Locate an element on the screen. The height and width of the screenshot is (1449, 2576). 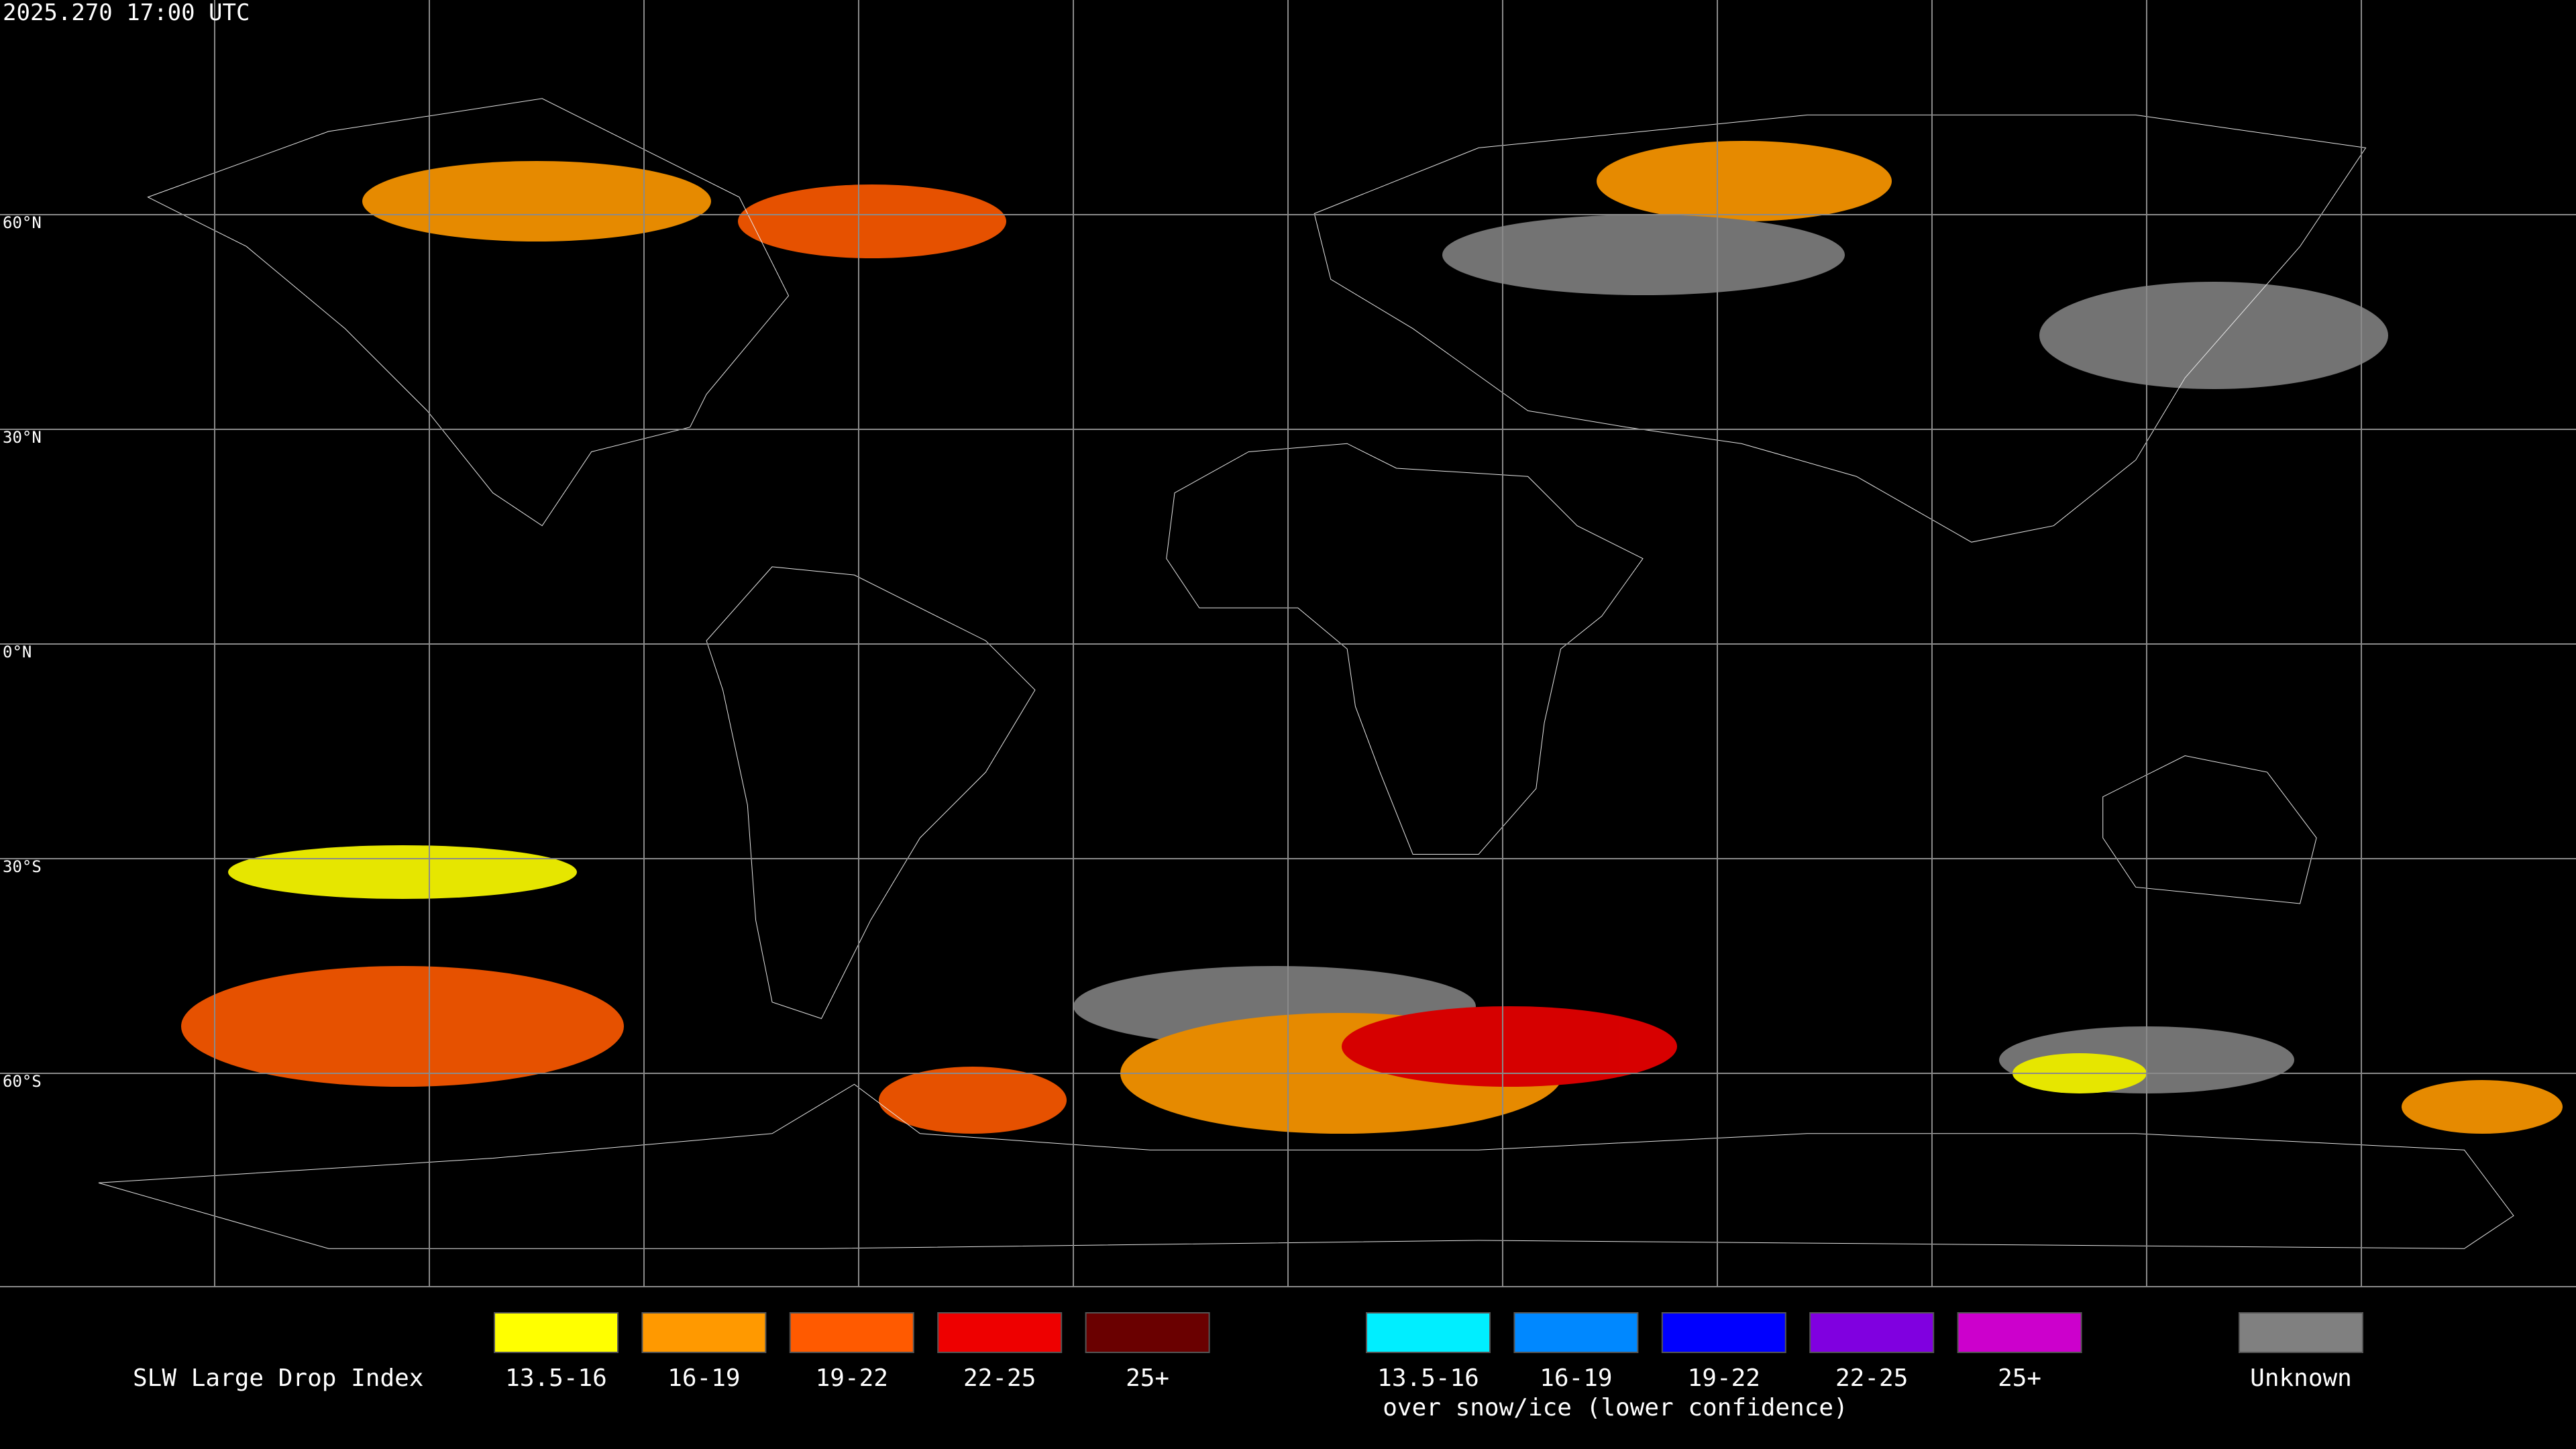
legend-title: SLW Large Drop Index is located at coordinates (278, 1378).